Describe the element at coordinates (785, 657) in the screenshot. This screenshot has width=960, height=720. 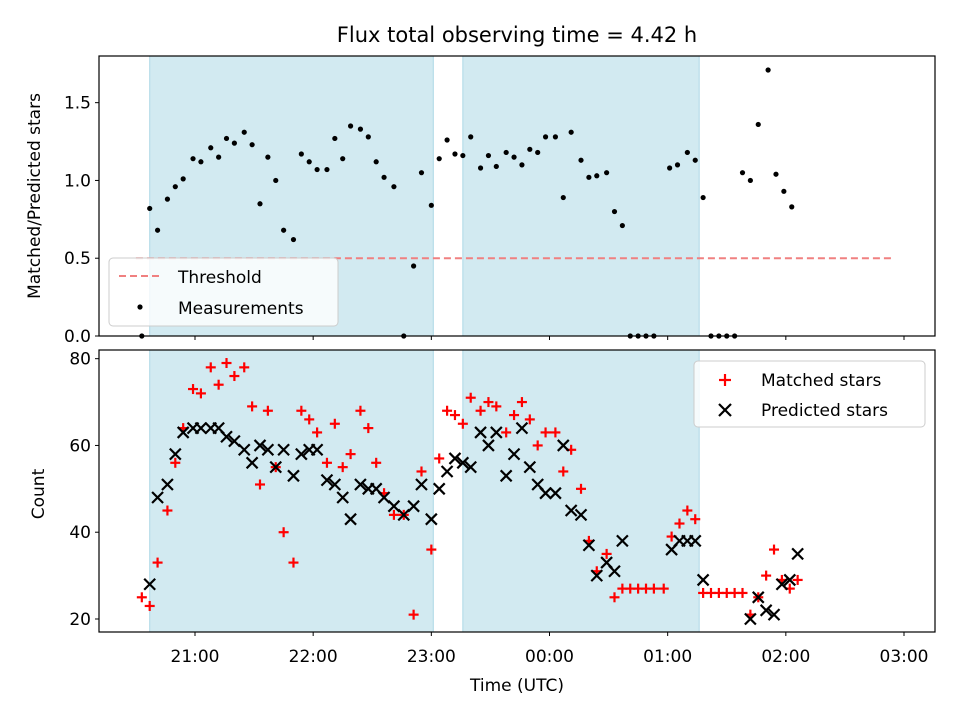
I see `time-x-tick-label: 02:00` at that location.